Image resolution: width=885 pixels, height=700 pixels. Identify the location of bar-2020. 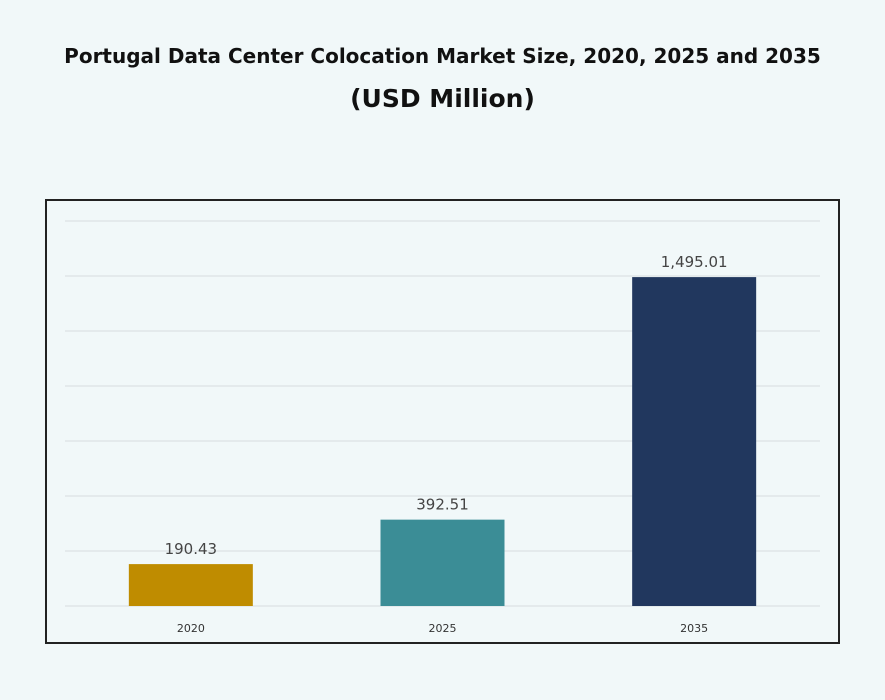
(190, 585).